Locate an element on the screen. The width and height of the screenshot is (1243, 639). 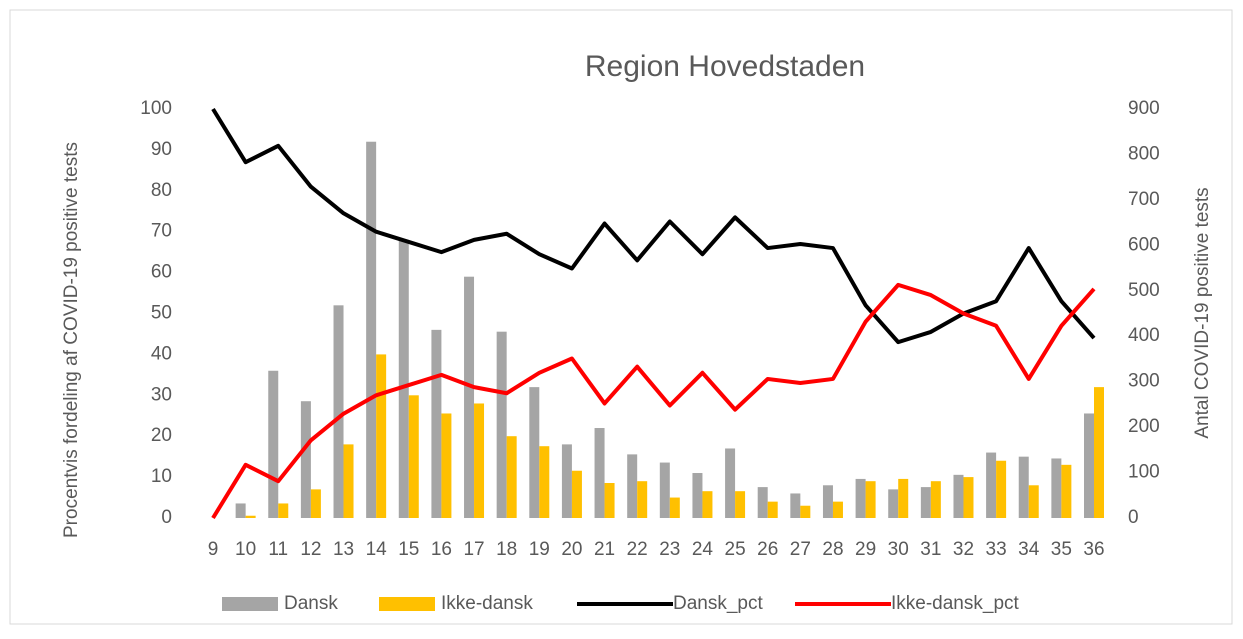
legend-swatch is located at coordinates (407, 604).